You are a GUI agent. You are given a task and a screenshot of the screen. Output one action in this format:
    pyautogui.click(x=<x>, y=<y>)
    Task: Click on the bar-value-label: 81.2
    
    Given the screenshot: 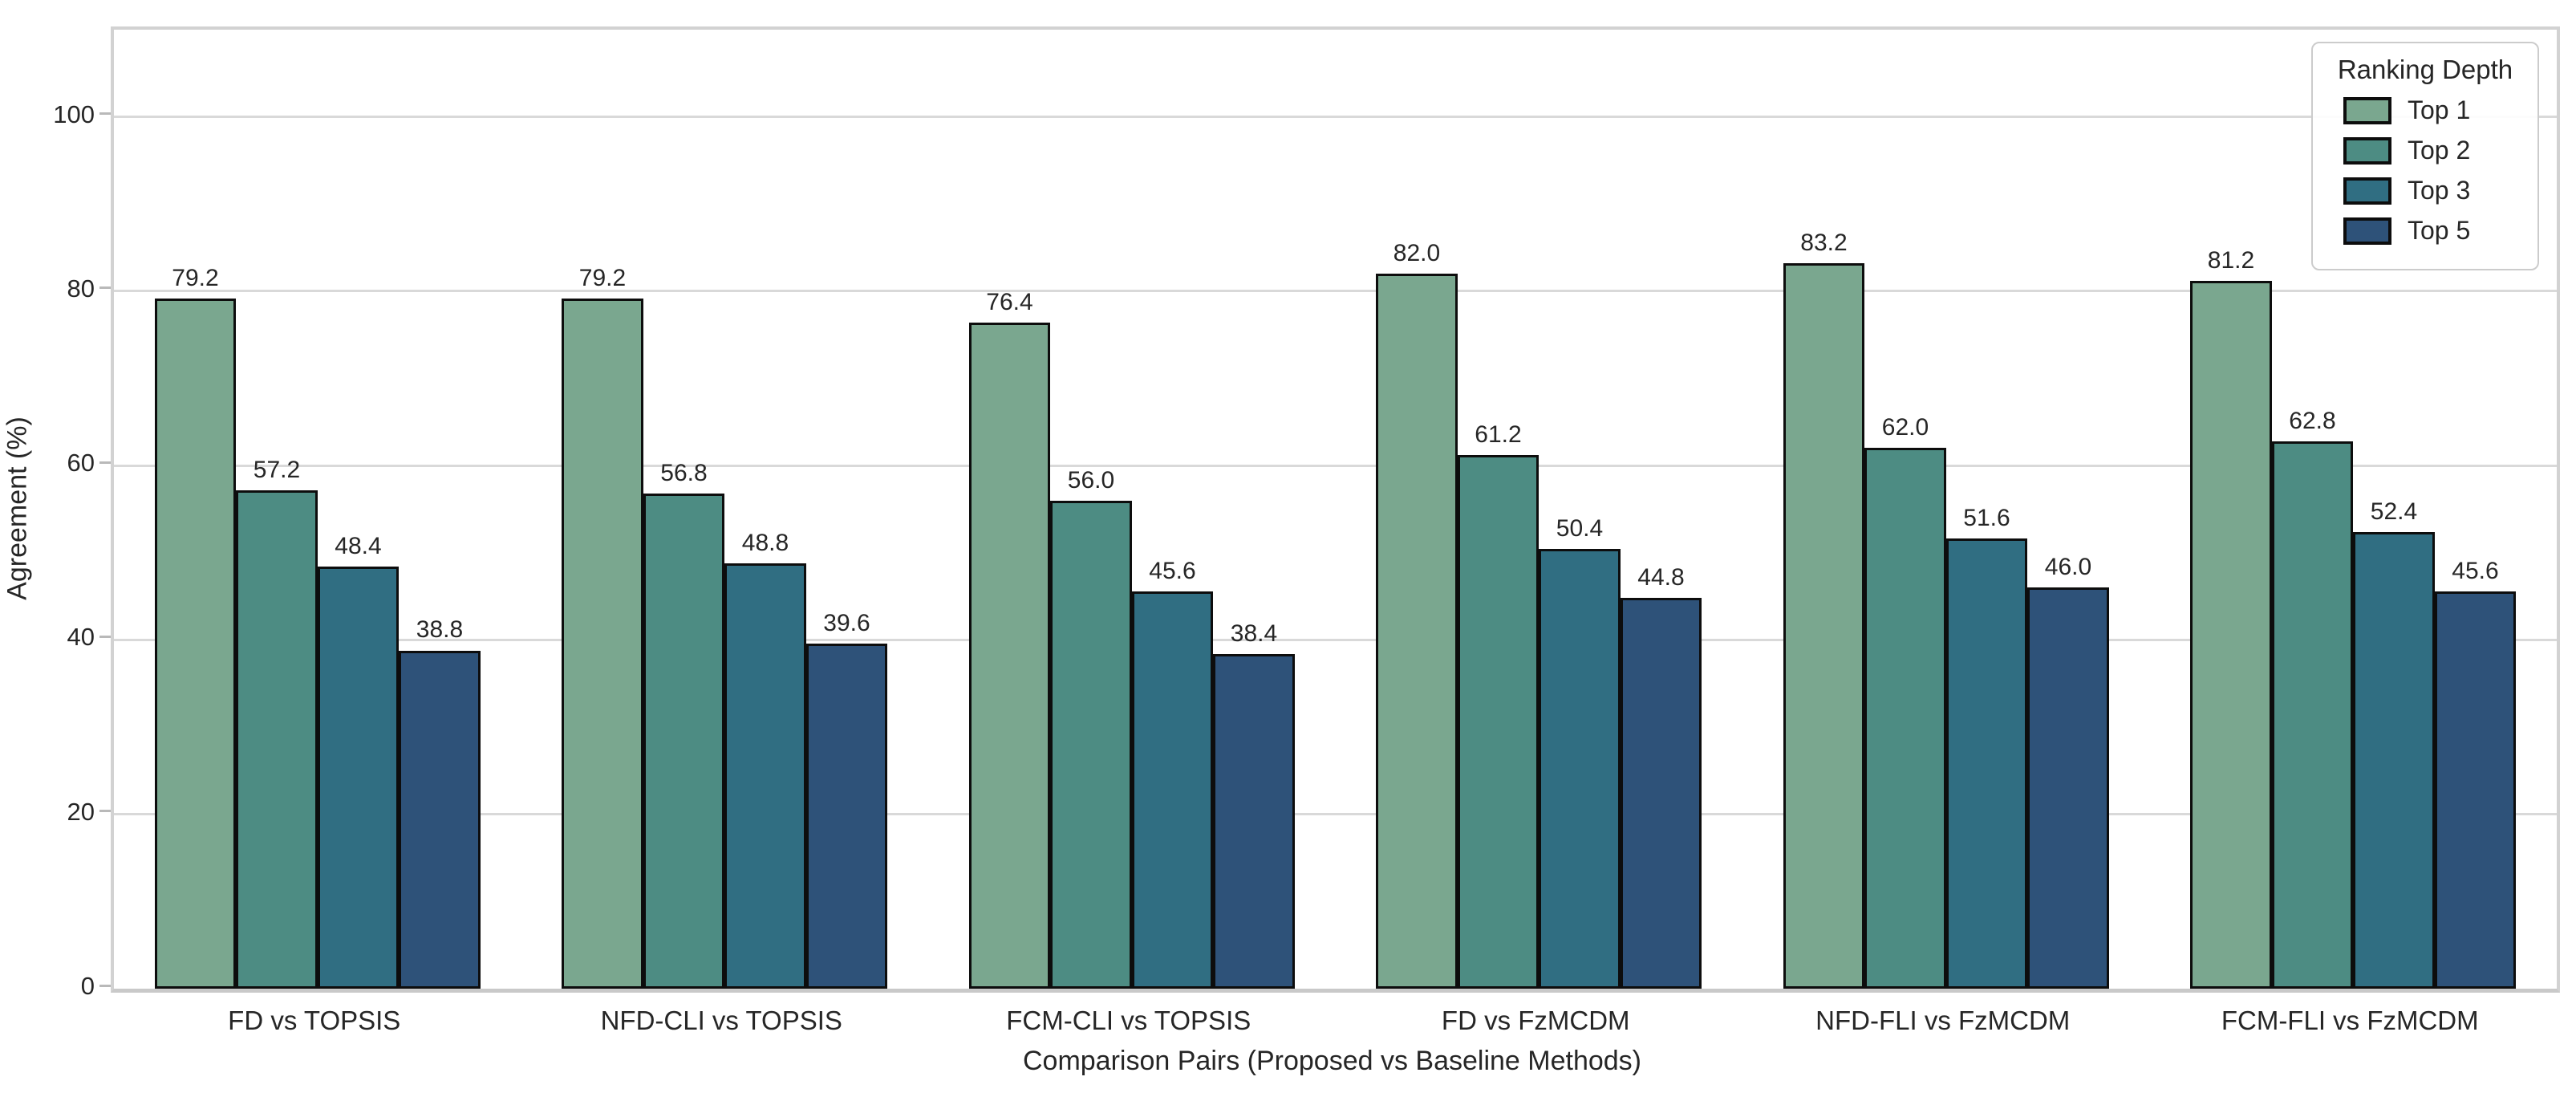 What is the action you would take?
    pyautogui.click(x=2231, y=260)
    